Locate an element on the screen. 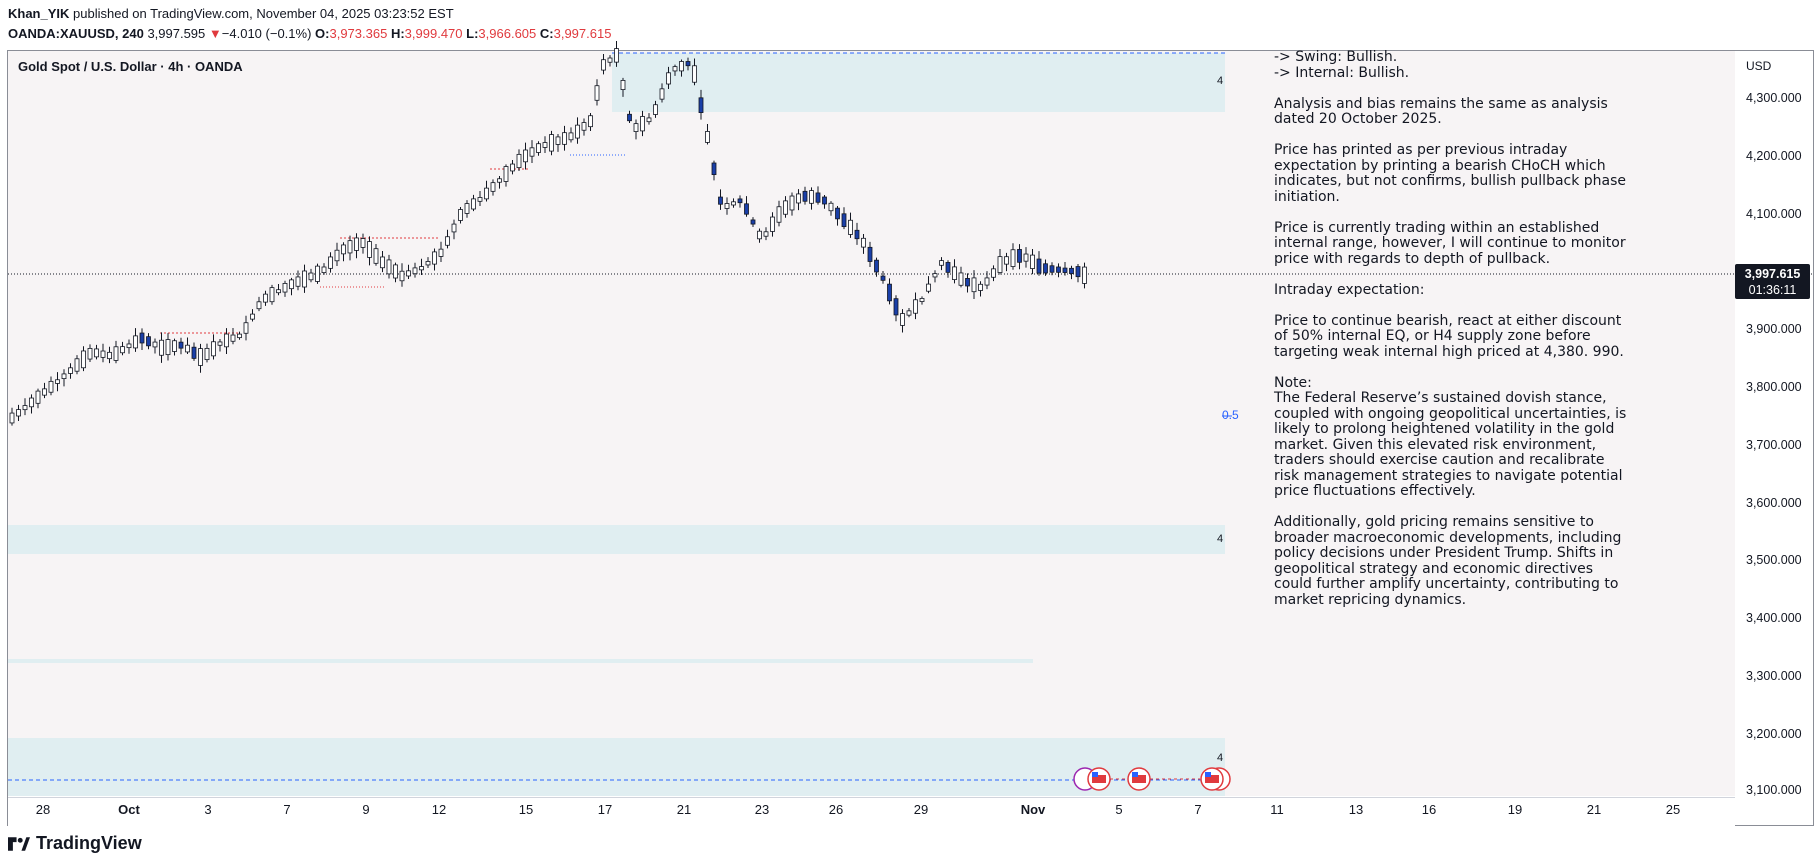 The width and height of the screenshot is (1820, 865). y-tick: 3,200.000 is located at coordinates (1774, 734).